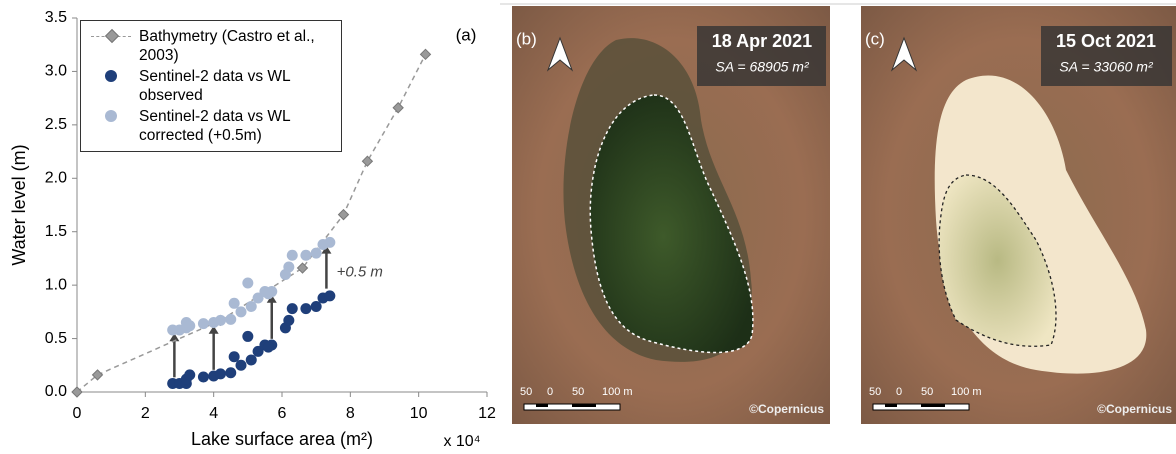 The height and width of the screenshot is (454, 1176). I want to click on y-tick-label: 3.5, so click(56, 17).